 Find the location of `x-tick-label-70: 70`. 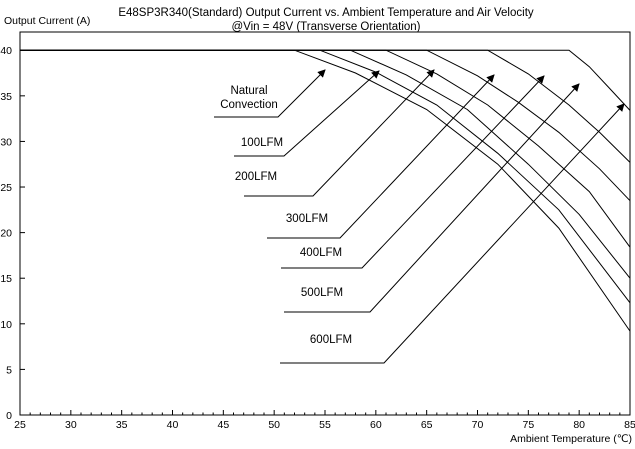

x-tick-label-70: 70 is located at coordinates (478, 425).